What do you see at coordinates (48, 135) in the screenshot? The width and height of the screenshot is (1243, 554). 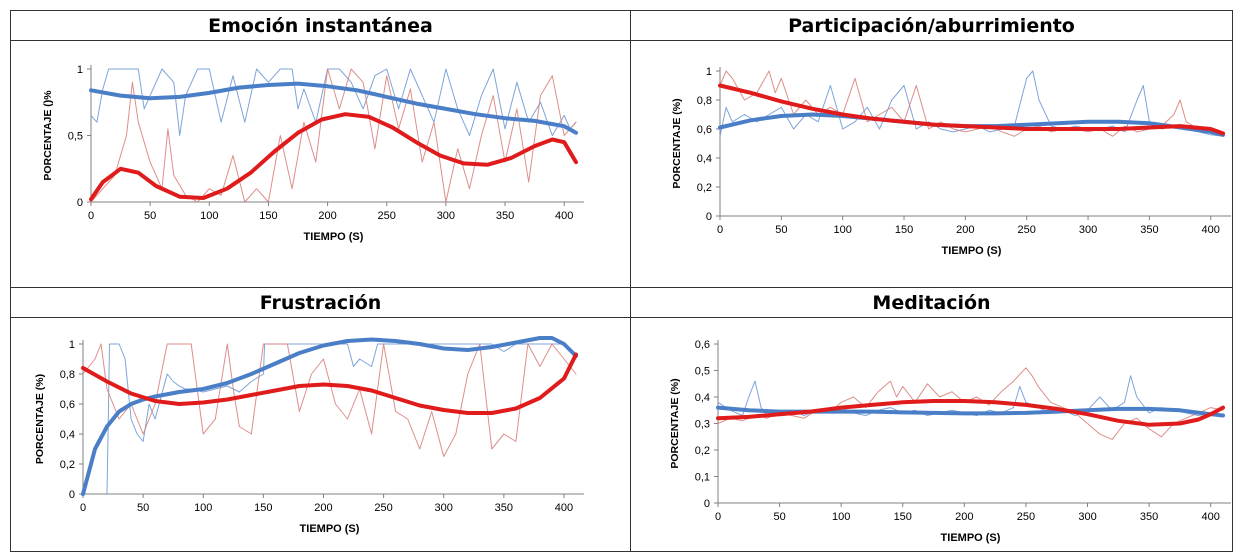 I see `y-axis-title: PORCENTAJE ()%` at bounding box center [48, 135].